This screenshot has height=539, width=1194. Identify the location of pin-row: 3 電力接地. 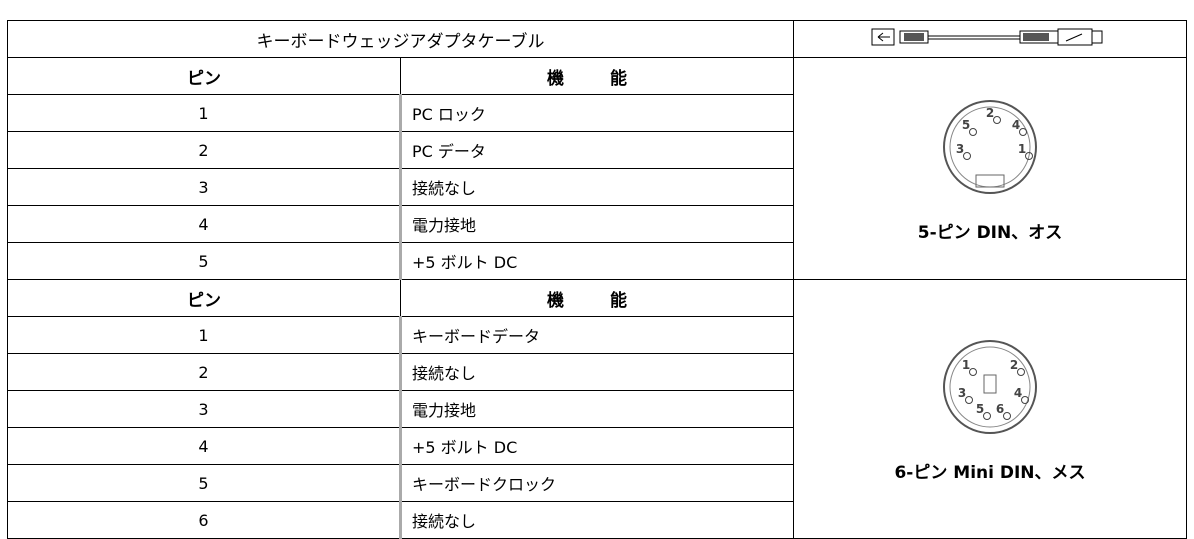
(597, 409).